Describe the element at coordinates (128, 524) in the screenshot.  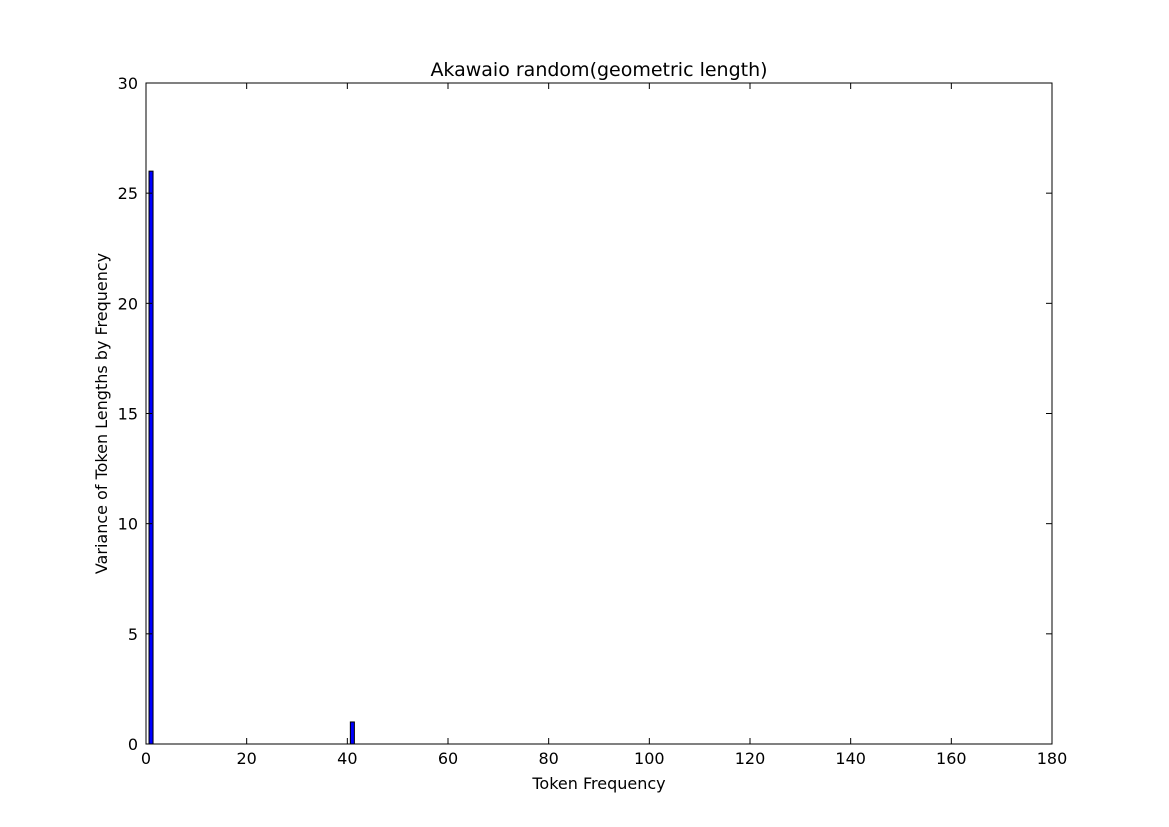
I see `y-tick-label: 10` at that location.